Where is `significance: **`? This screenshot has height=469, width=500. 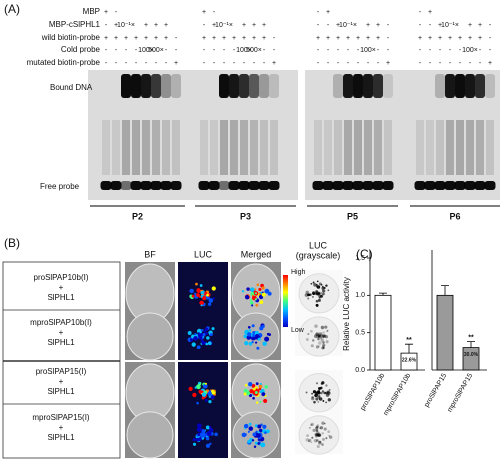
significance: ** is located at coordinates (471, 337).